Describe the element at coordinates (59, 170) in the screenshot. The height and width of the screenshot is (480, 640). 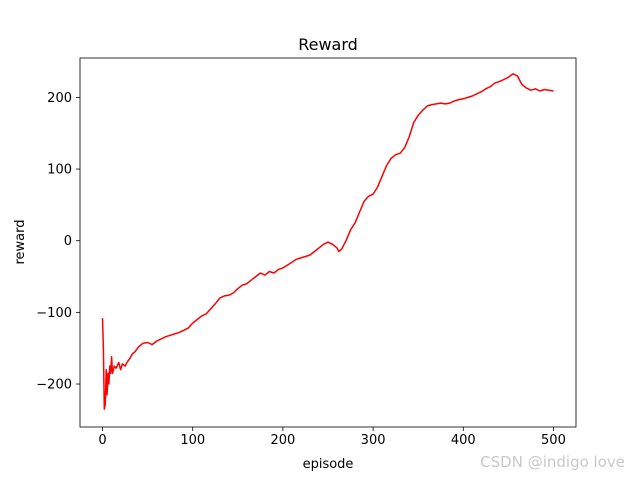
I see `y-tick-label: 100` at that location.